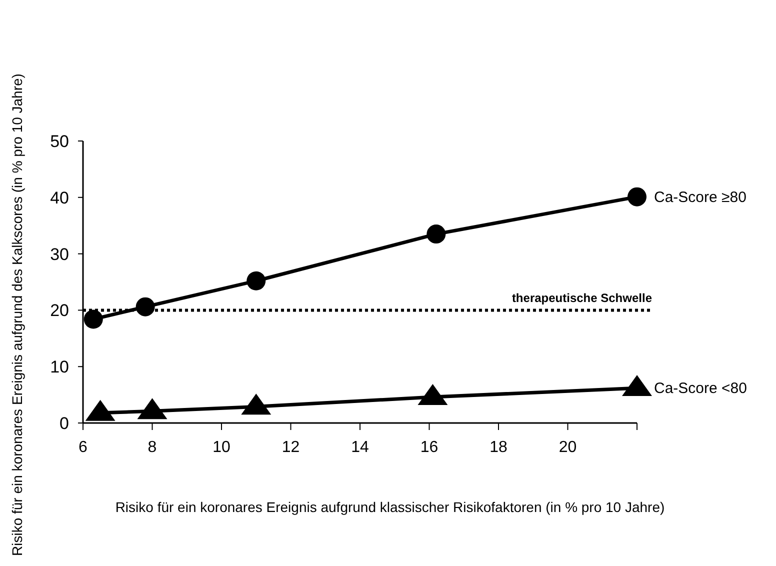 The image size is (776, 566). Describe the element at coordinates (83, 447) in the screenshot. I see `x-tick-label: 6` at that location.